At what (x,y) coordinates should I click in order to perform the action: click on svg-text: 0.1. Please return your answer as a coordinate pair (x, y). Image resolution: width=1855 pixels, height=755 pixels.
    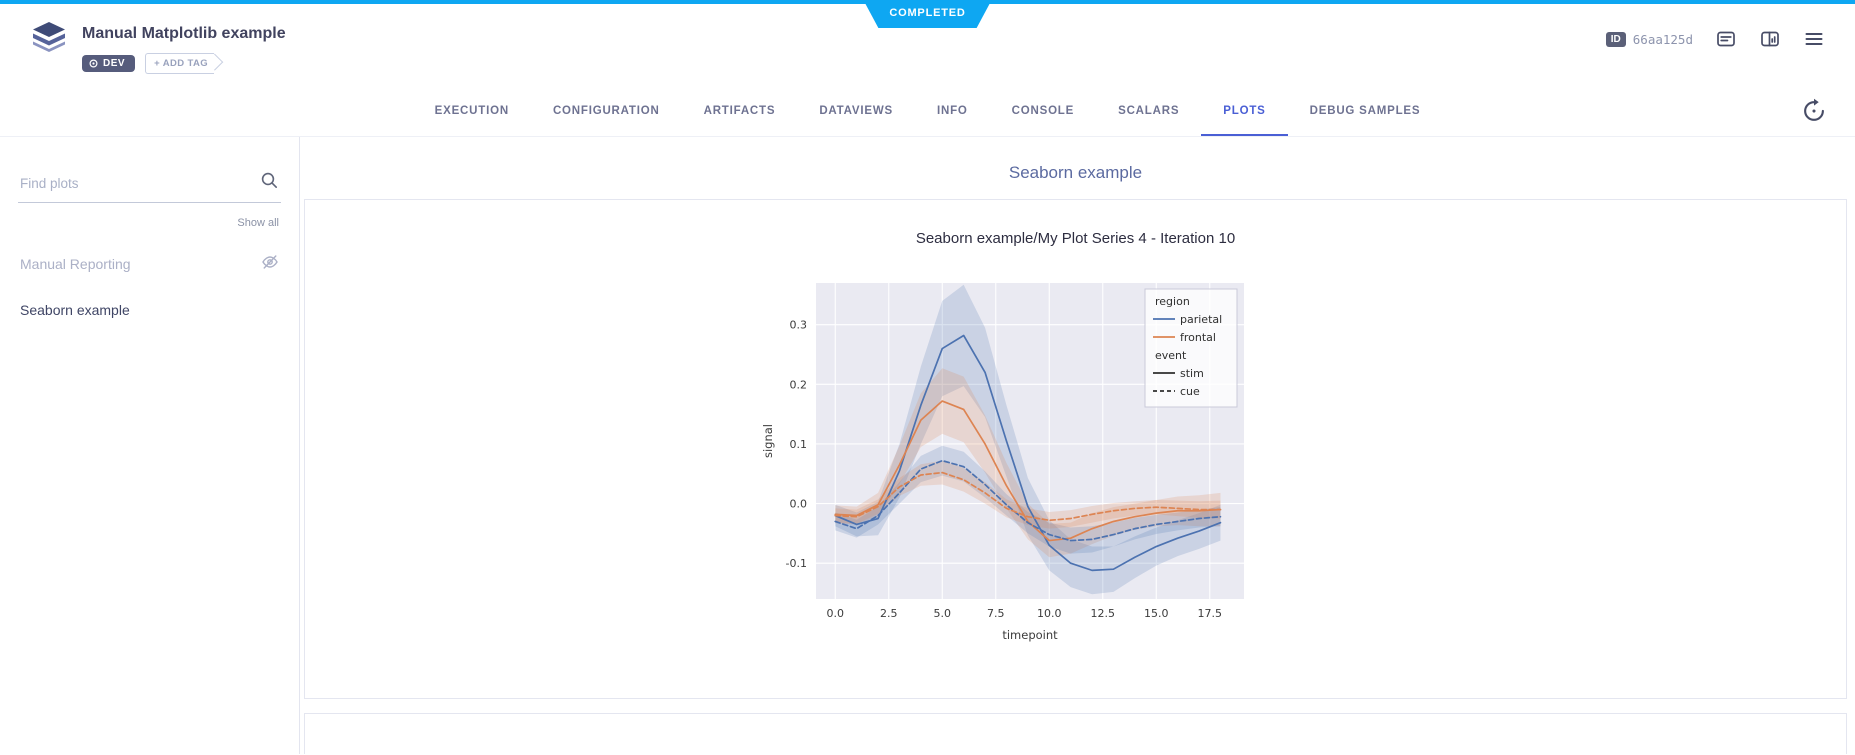
    Looking at the image, I should click on (798, 444).